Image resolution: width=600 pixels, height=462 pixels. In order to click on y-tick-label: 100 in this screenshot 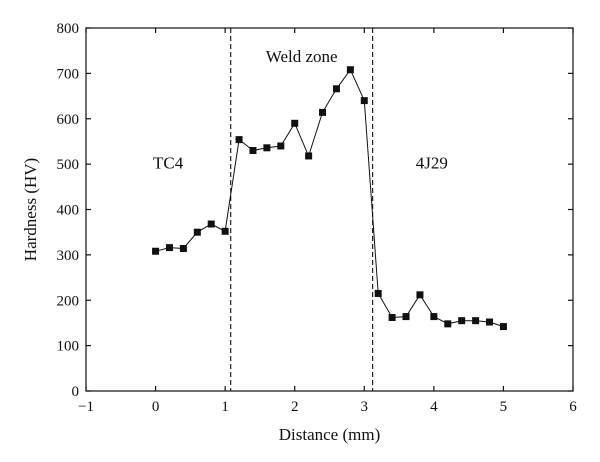, I will do `click(68, 347)`.